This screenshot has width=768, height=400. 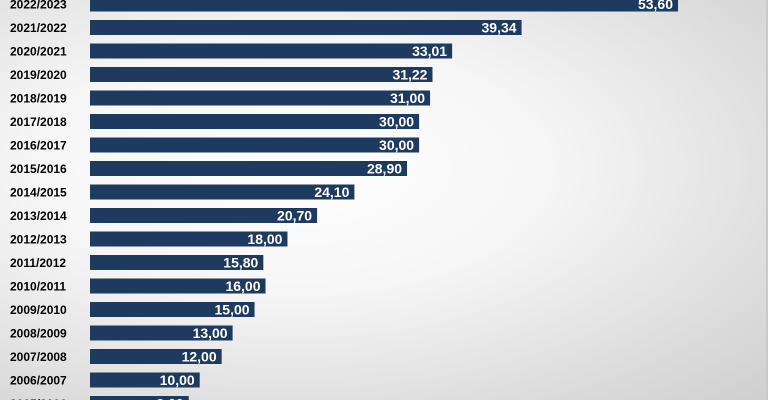 I want to click on category-label: 2010/2011, so click(x=38, y=287).